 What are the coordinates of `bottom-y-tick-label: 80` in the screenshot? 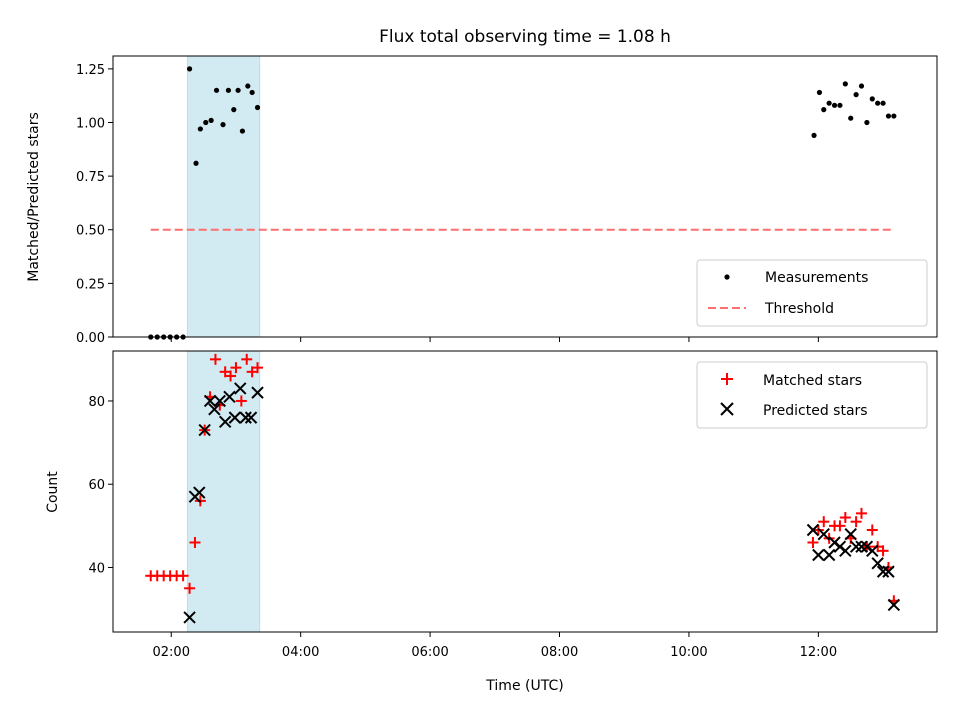 It's located at (96, 402).